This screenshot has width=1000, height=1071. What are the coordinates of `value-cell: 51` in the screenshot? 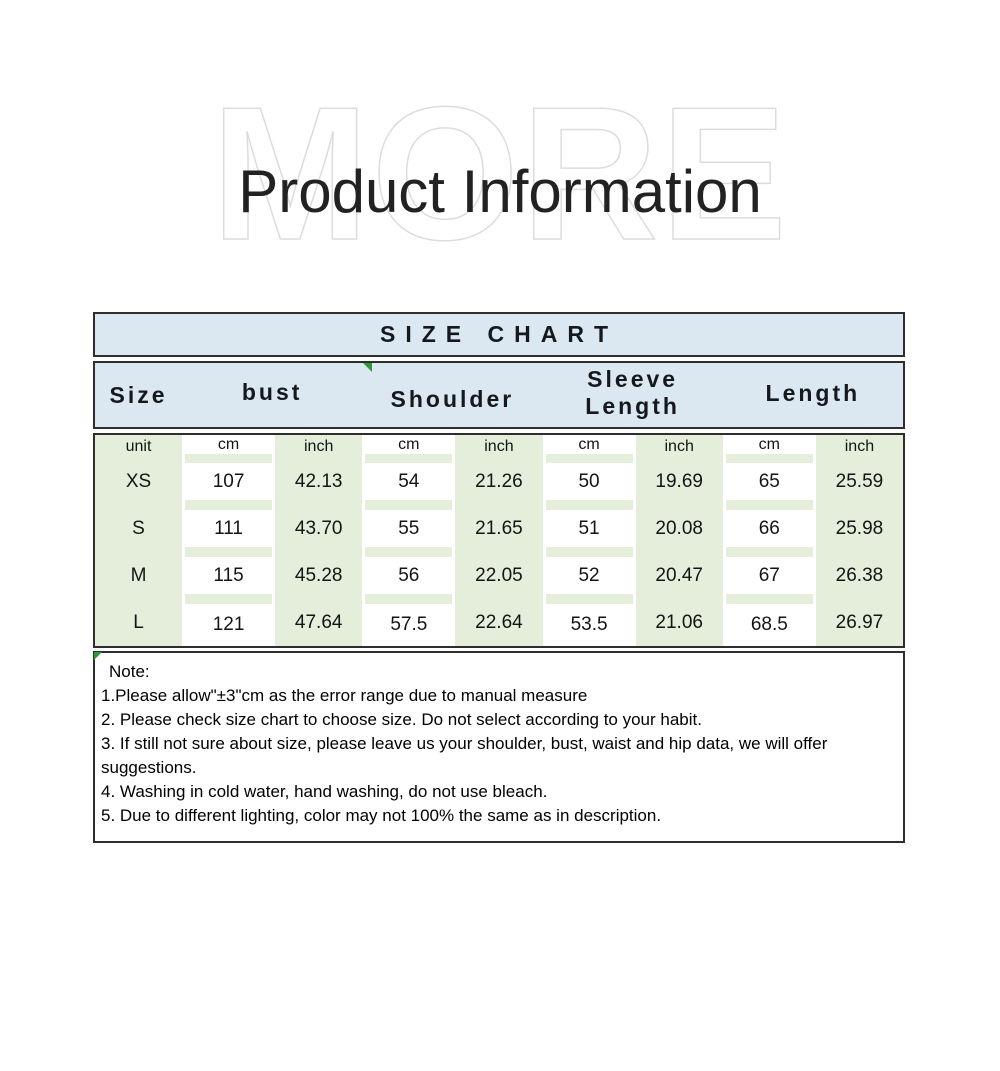 It's located at (587, 528).